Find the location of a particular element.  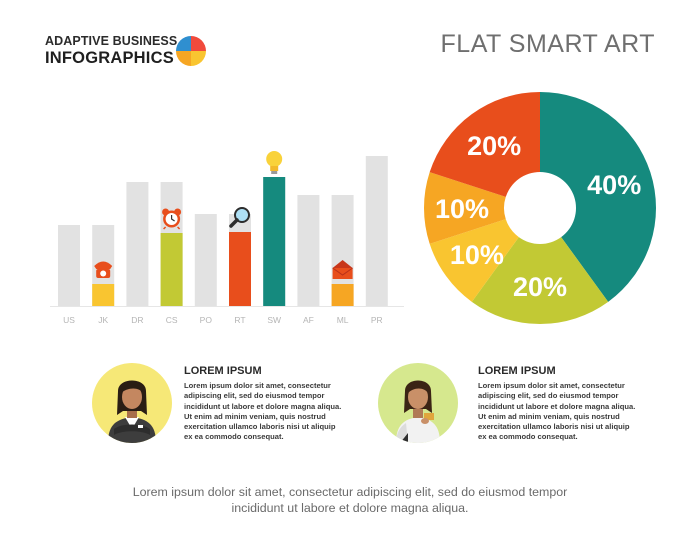

businesswoman-icon is located at coordinates (132, 411).